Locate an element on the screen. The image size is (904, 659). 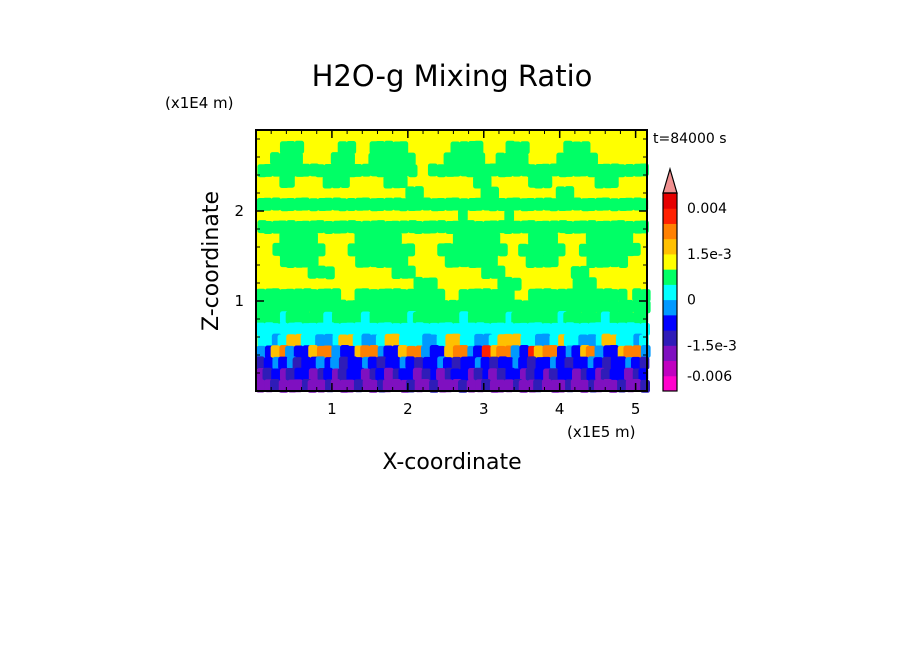
x-tick-label: 1 is located at coordinates (332, 409).